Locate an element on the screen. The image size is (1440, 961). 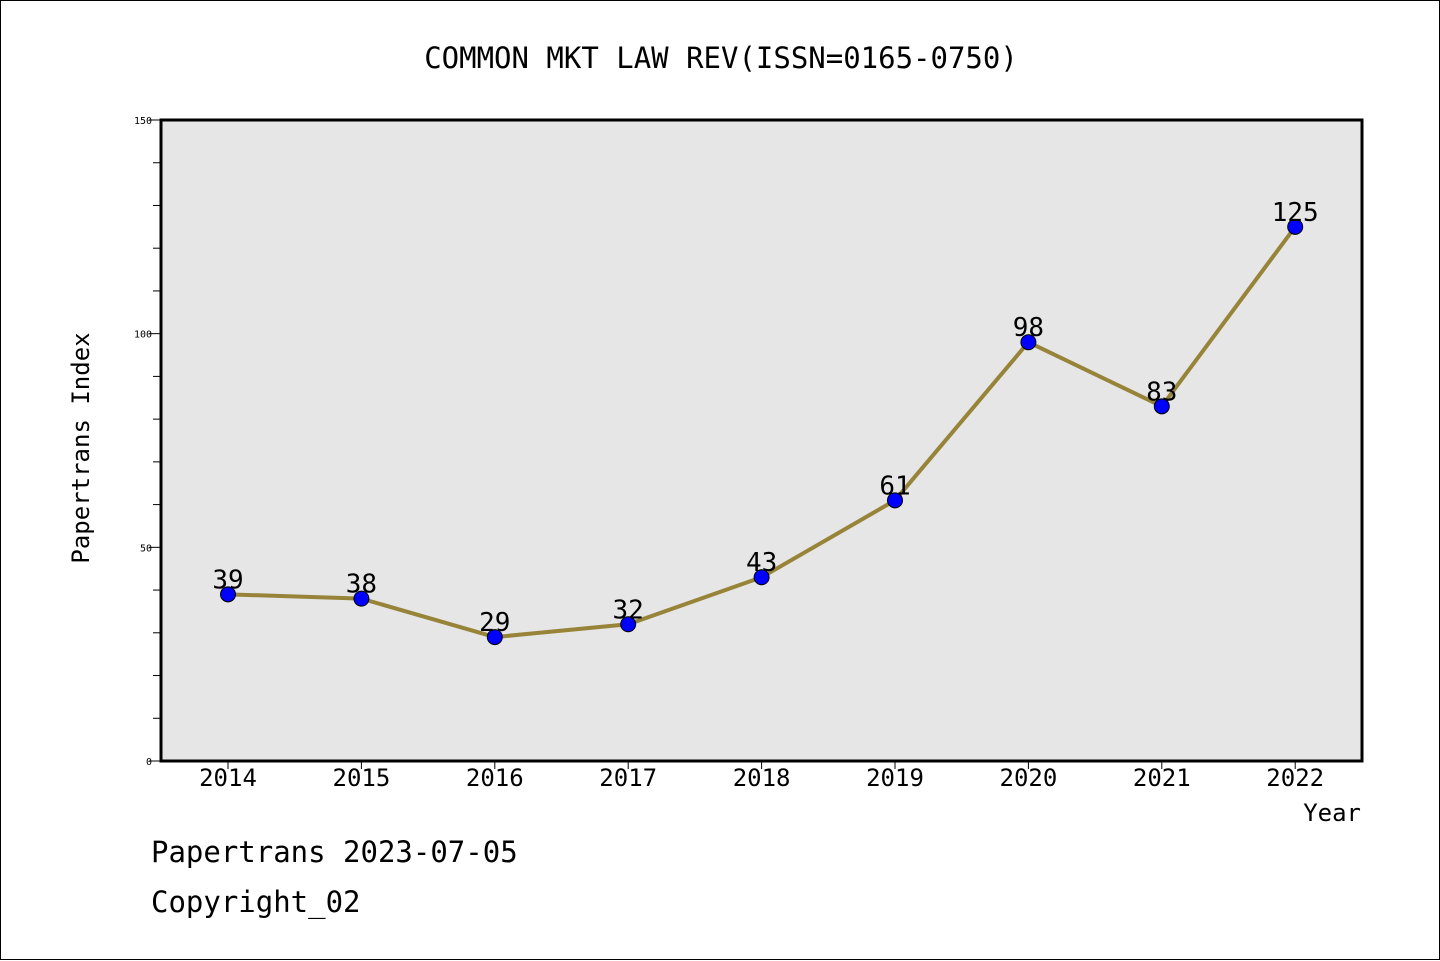
data-label: 83 is located at coordinates (1161, 392).